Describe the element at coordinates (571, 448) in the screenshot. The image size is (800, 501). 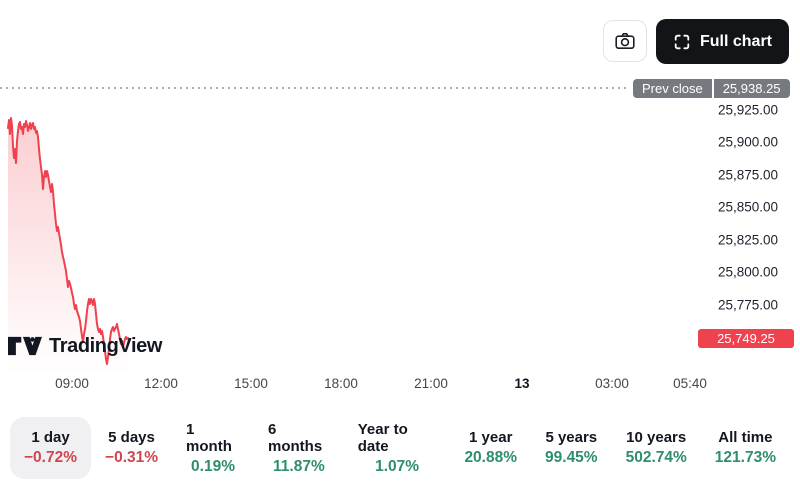
I see `tab-5-years: 5 years 99.45%` at that location.